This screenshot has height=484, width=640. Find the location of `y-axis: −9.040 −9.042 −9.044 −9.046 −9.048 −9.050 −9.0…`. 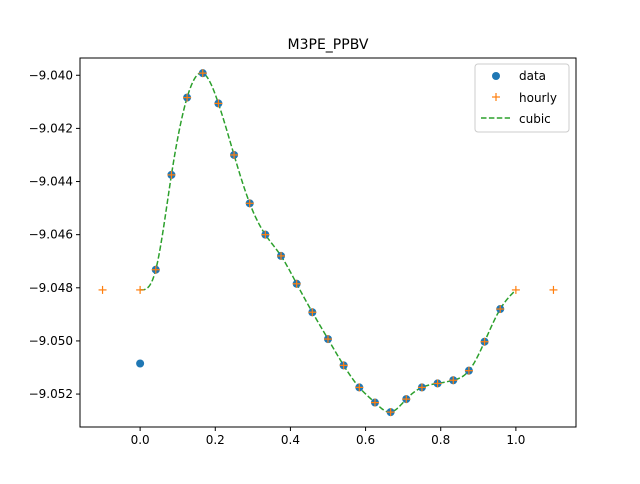

y-axis: −9.040 −9.042 −9.044 −9.046 −9.048 −9.050 −9.0… is located at coordinates (54, 234).